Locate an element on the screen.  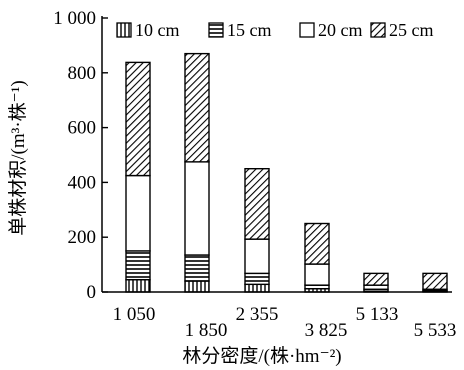
x-ticks-group: 1 050 1 850 2 355 3 825 5 133 5 533 is located at coordinates (285, 322).